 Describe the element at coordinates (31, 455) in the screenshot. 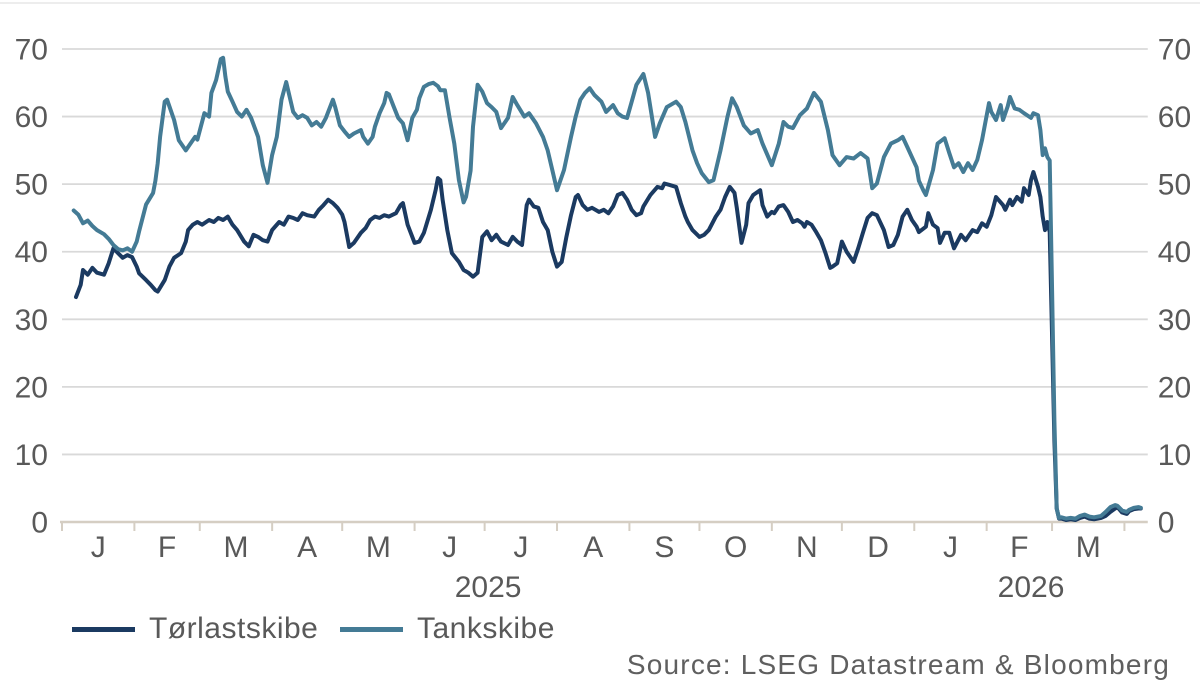

I see `y-axis-label-left: 10` at that location.